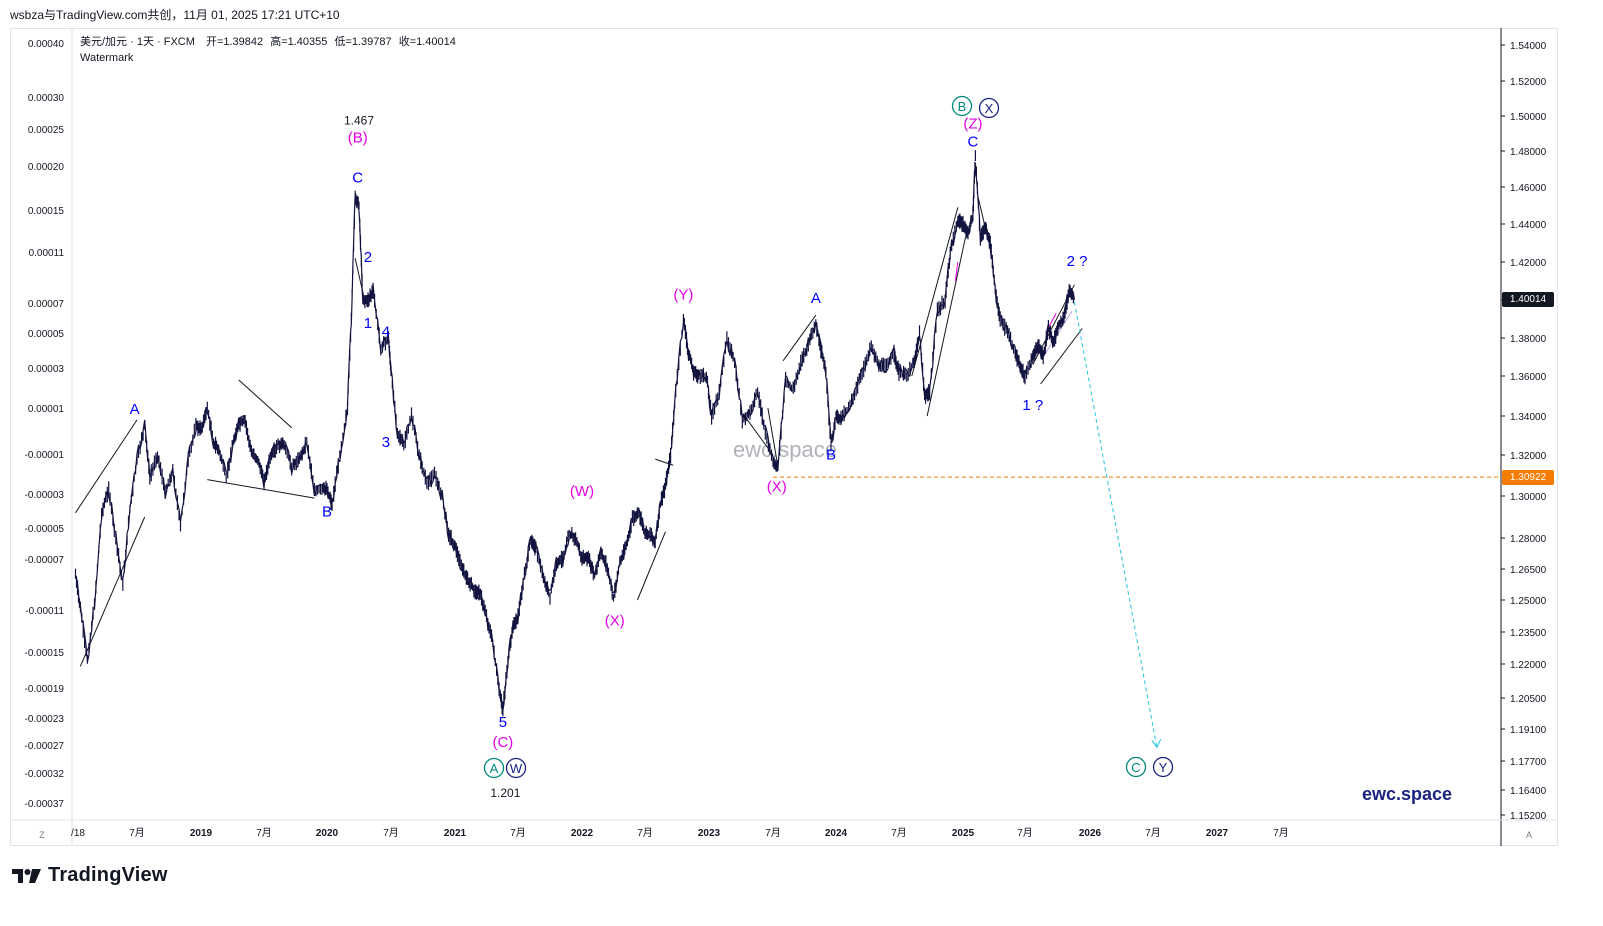 The height and width of the screenshot is (926, 1603). Describe the element at coordinates (1528, 82) in the screenshot. I see `right-axis-tick-label: 1.52000` at that location.